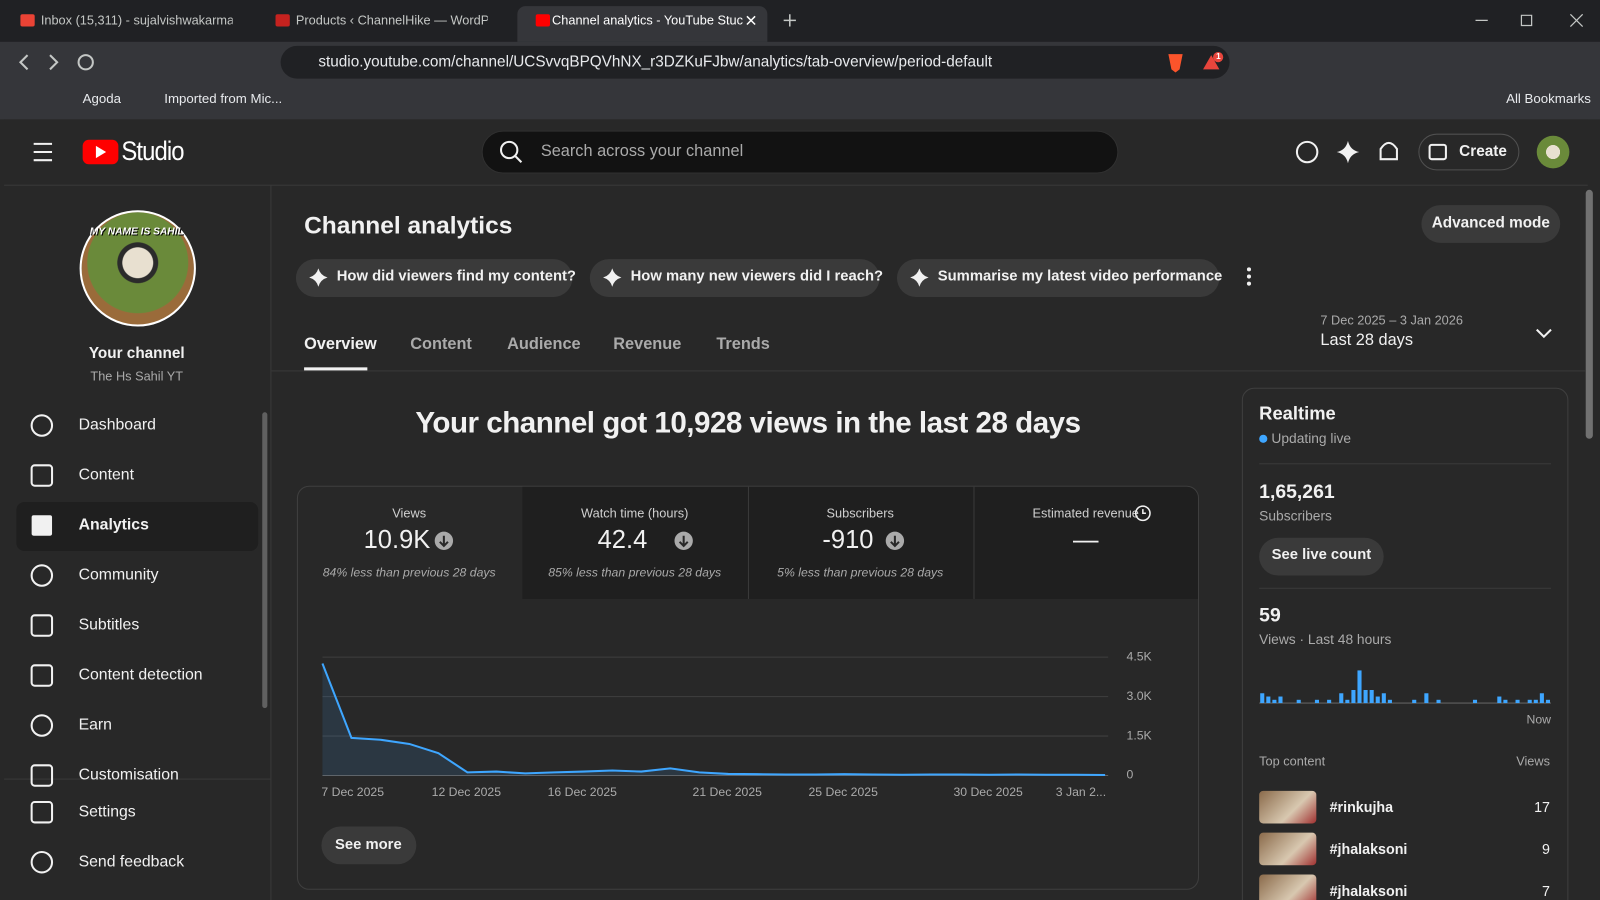 The image size is (1600, 900). I want to click on sidebar-divider, so click(137, 779).